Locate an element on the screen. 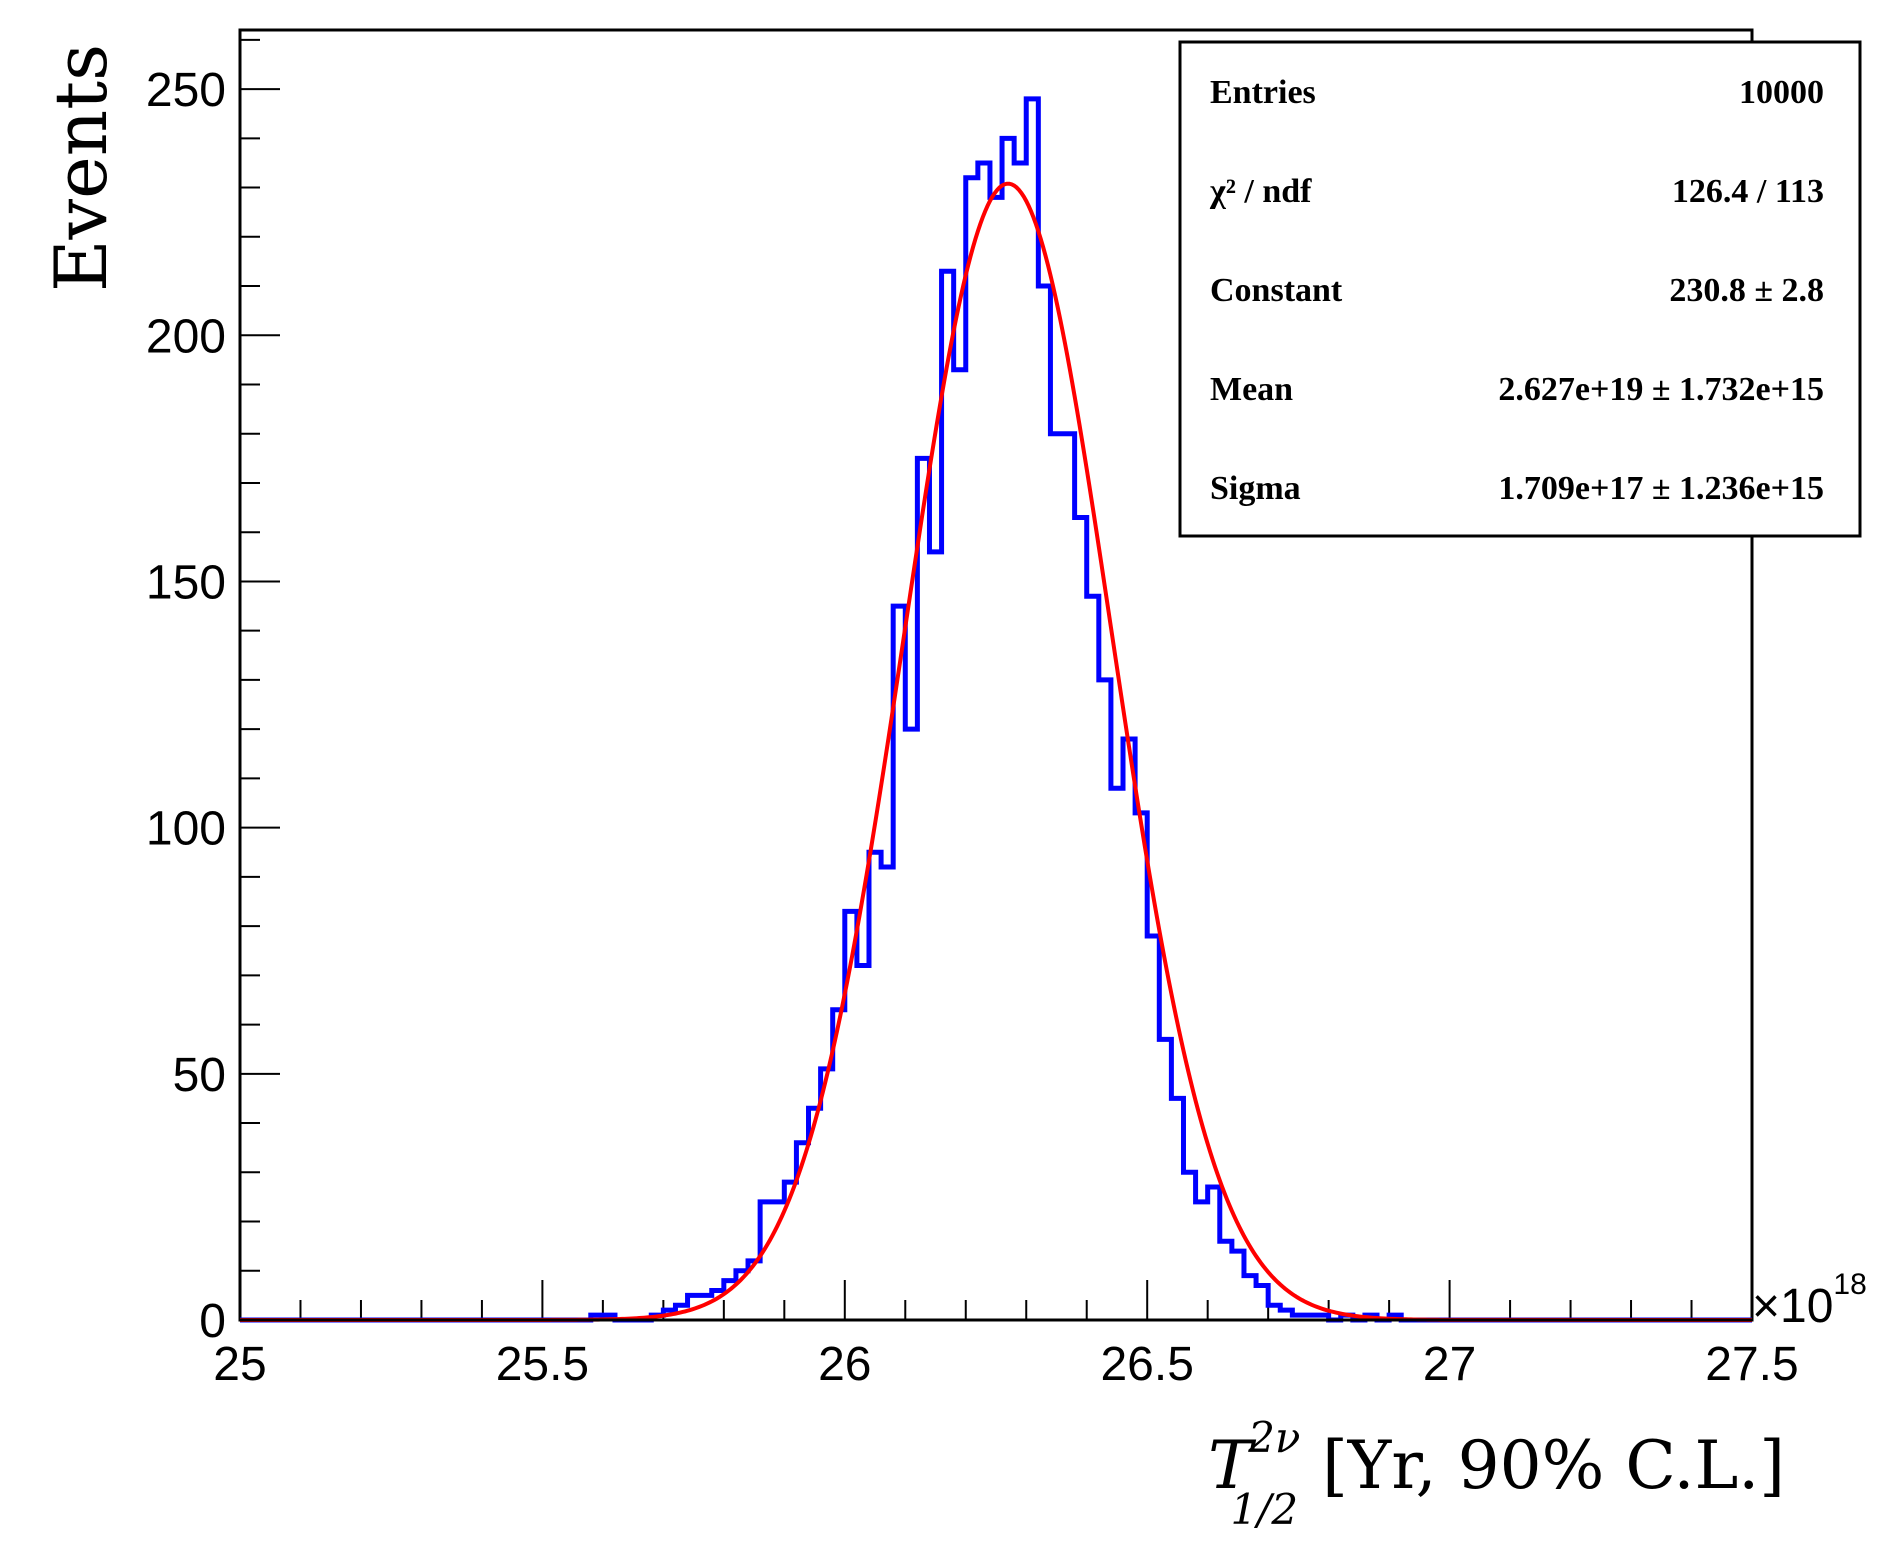  y-tick-label: 100 is located at coordinates (186, 829).